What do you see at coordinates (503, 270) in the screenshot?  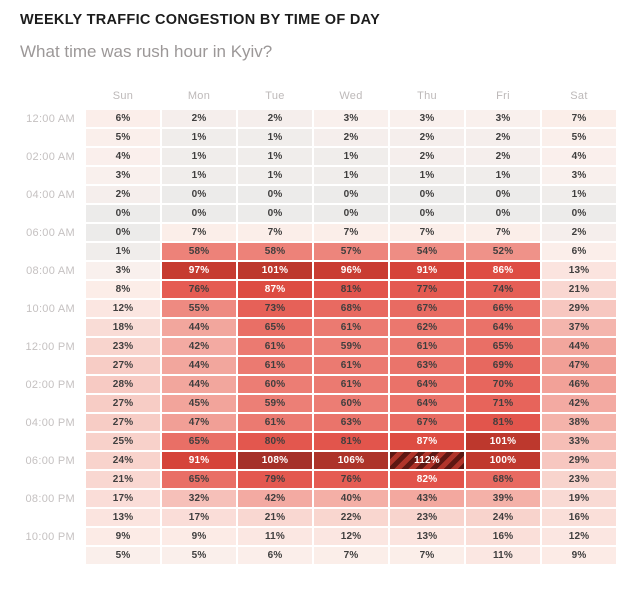 I see `heatmap-cell: 86%` at bounding box center [503, 270].